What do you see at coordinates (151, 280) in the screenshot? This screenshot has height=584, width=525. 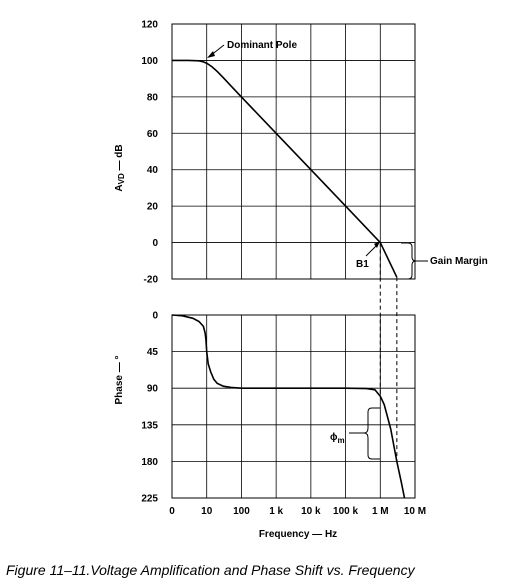 I see `gain-y-tick-label: -20` at bounding box center [151, 280].